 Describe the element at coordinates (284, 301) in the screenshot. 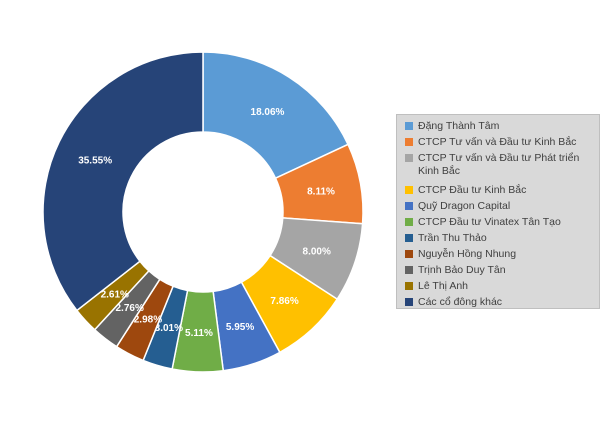

I see `slice-label-3: 7.86%` at that location.